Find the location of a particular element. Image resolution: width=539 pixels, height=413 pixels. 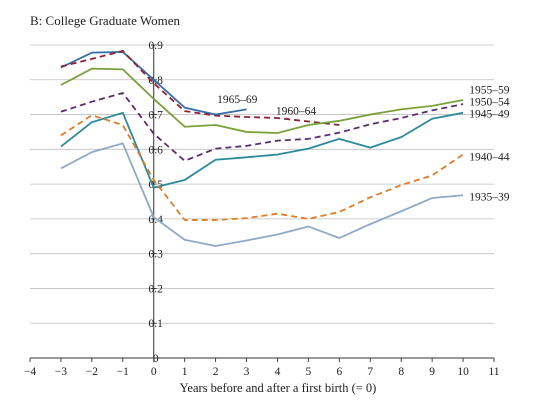

x-tick-label: 5 is located at coordinates (309, 372).